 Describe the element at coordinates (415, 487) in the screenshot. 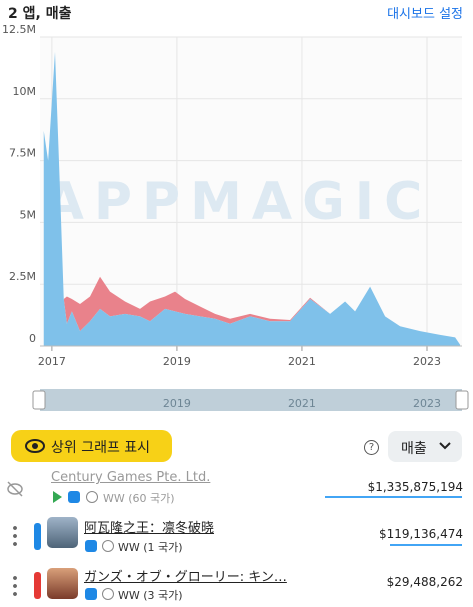

I see `revenue: $1,335,875,194` at that location.